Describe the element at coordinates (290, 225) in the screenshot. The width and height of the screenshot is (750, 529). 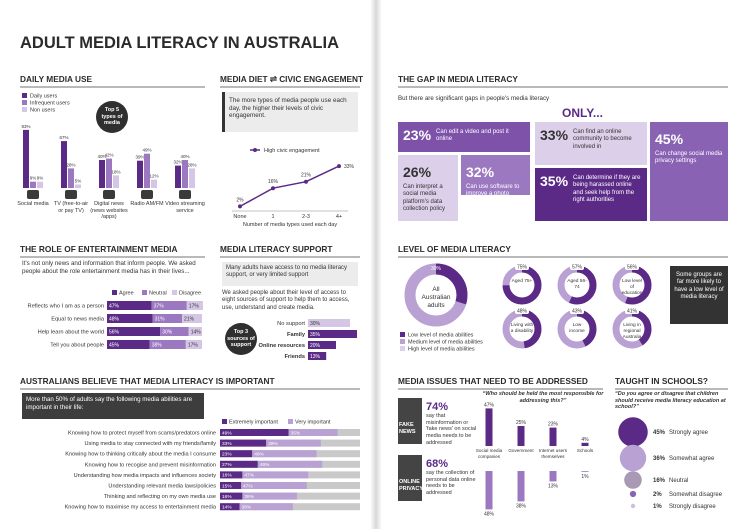
I see `x-axis-label: Number of media types used each day` at that location.